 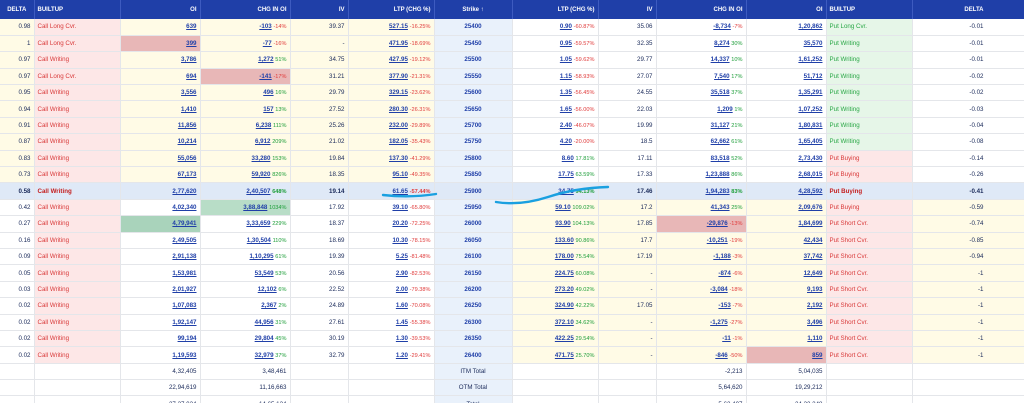 What do you see at coordinates (245, 339) in the screenshot?
I see `call-chg-oi-cell: 29,804 45%` at bounding box center [245, 339].